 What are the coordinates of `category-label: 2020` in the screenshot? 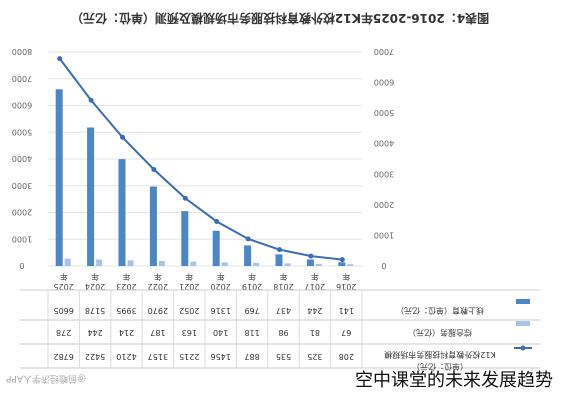 It's located at (221, 286).